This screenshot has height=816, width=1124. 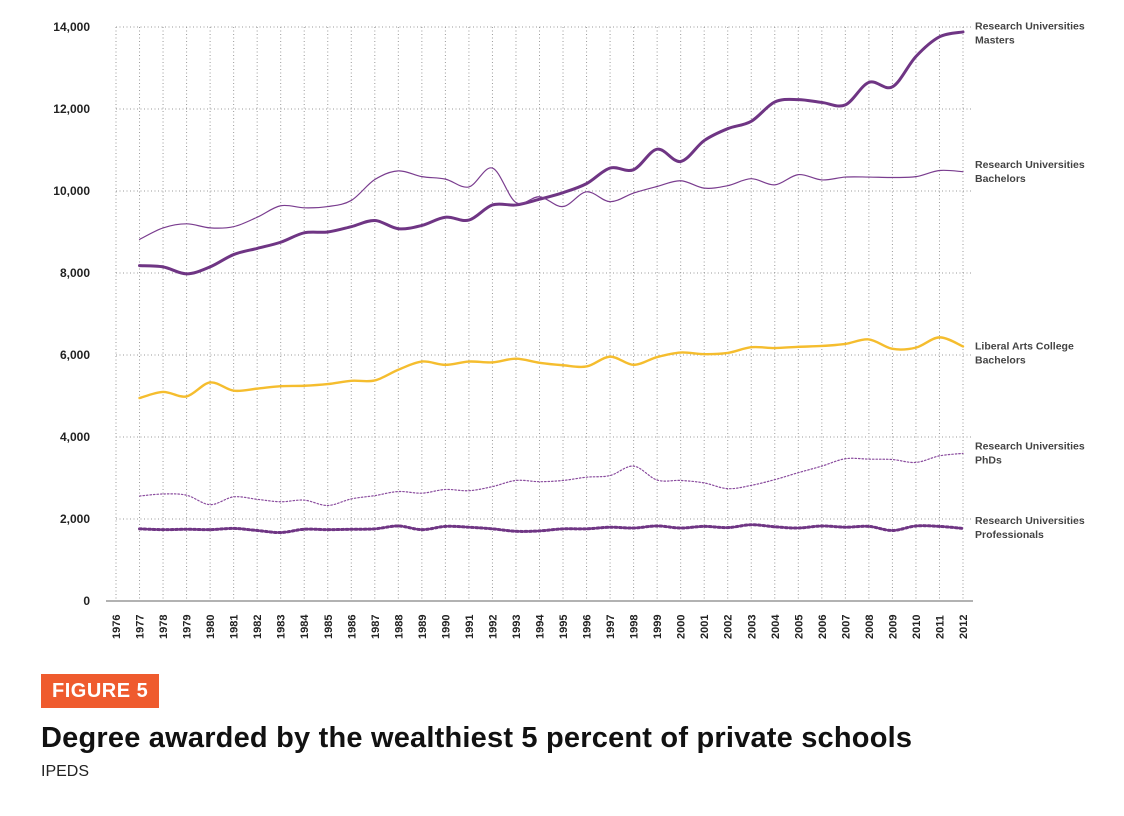 I want to click on series-label-2: Liberal Arts College, so click(x=1024, y=346).